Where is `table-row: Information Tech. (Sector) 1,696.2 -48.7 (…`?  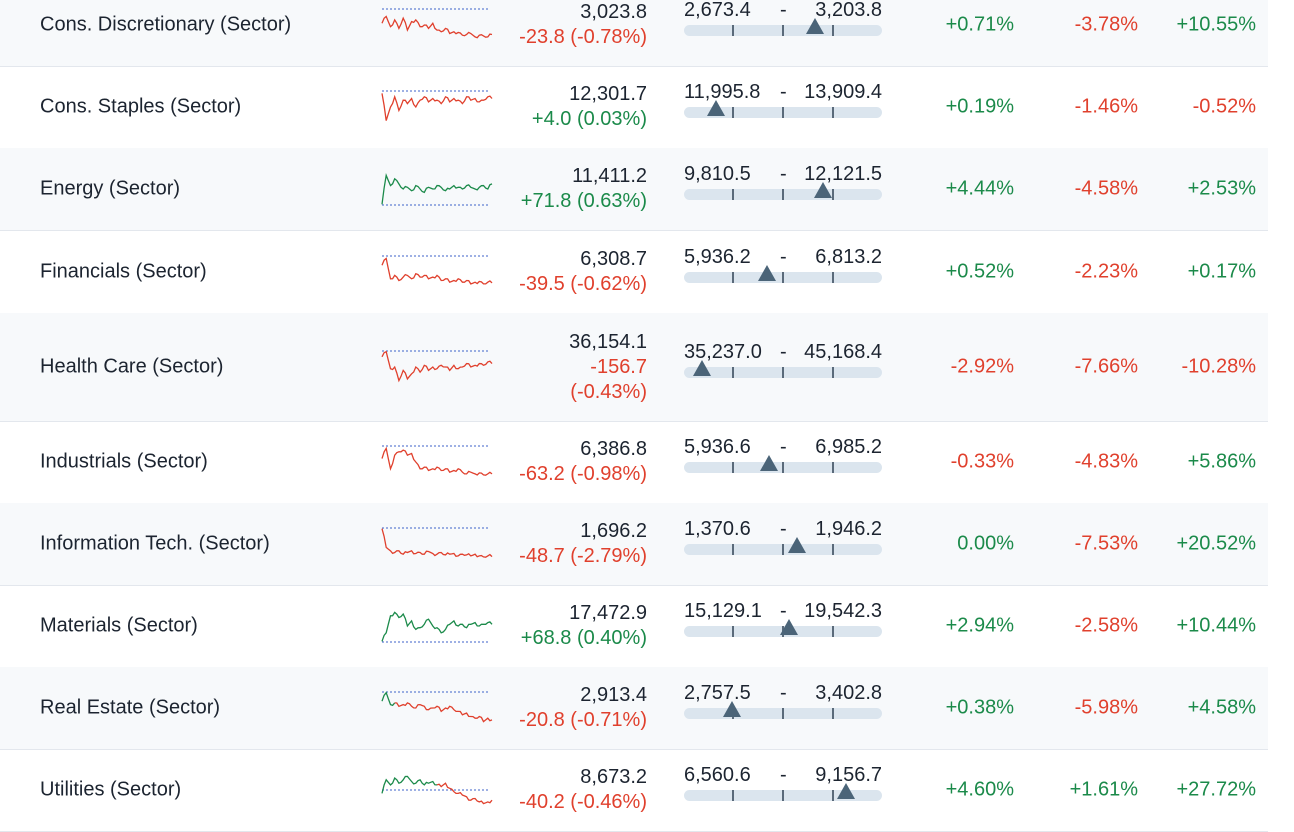
table-row: Information Tech. (Sector) 1,696.2 -48.7 (… is located at coordinates (634, 544).